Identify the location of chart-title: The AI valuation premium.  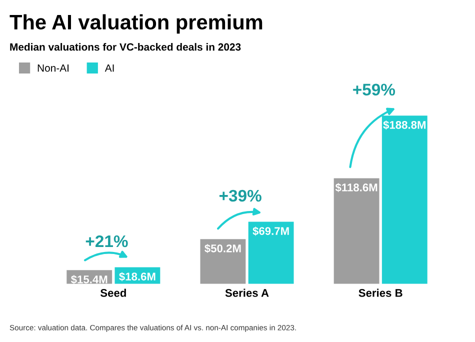
(136, 24).